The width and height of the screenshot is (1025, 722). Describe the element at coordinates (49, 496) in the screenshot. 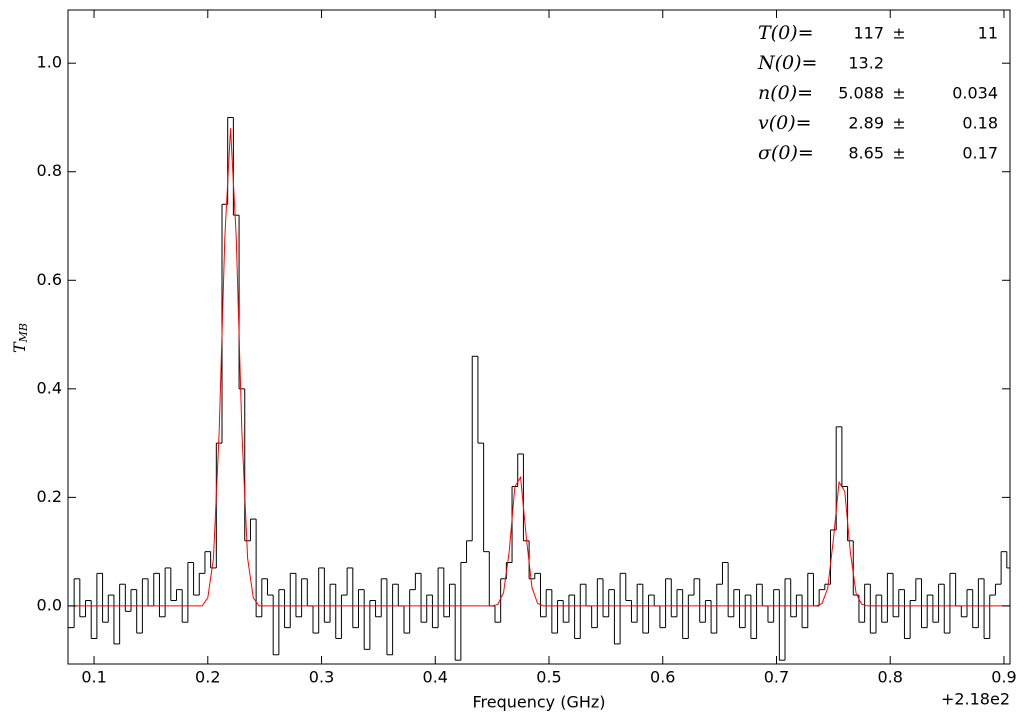

I see `y-tick-label: 0.2` at that location.